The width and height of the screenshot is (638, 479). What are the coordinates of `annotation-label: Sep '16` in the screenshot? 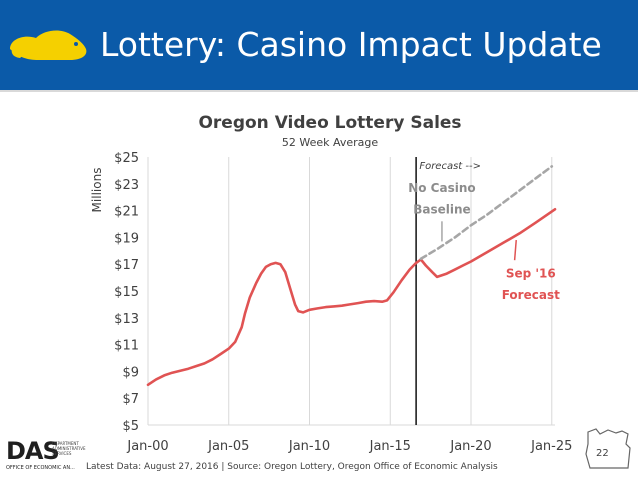 It's located at (531, 274).